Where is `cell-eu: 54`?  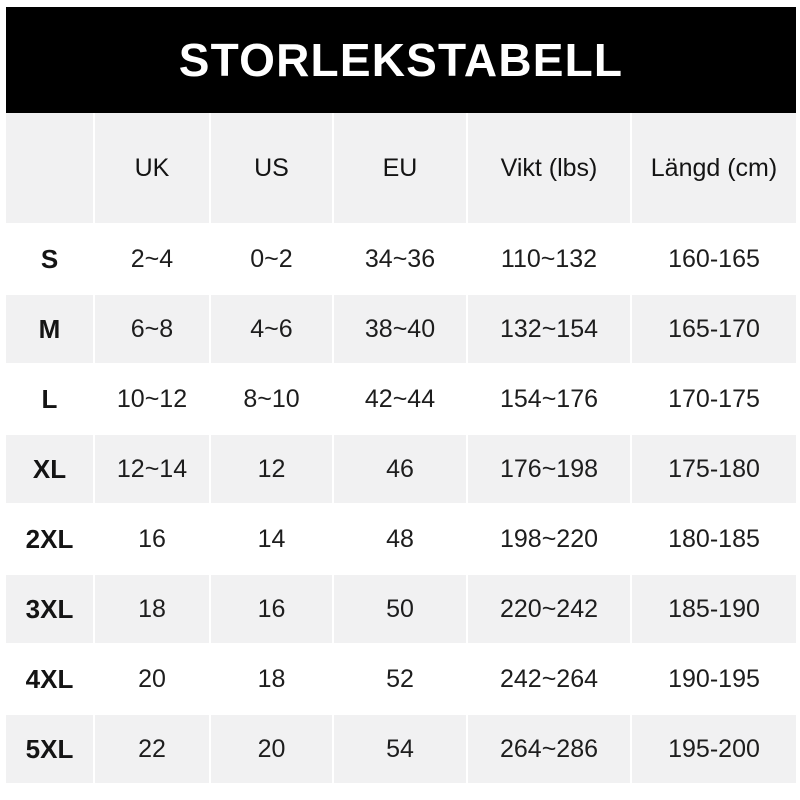 cell-eu: 54 is located at coordinates (401, 750).